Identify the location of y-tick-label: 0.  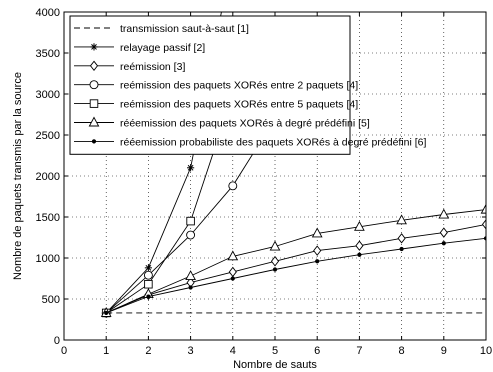
(57, 341).